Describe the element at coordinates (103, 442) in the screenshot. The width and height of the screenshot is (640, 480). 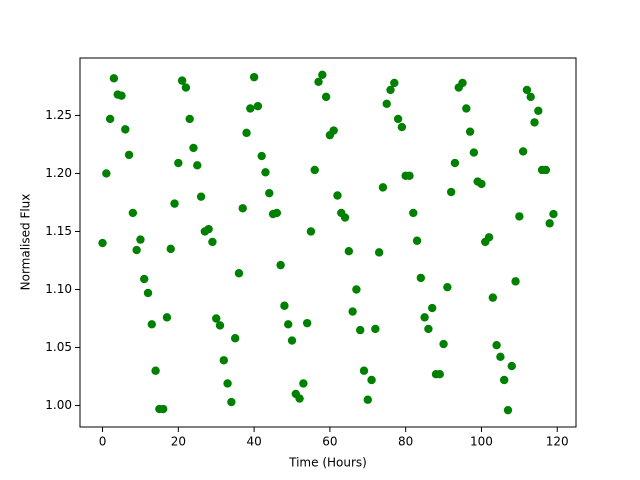
I see `x-tick-label: 0` at that location.